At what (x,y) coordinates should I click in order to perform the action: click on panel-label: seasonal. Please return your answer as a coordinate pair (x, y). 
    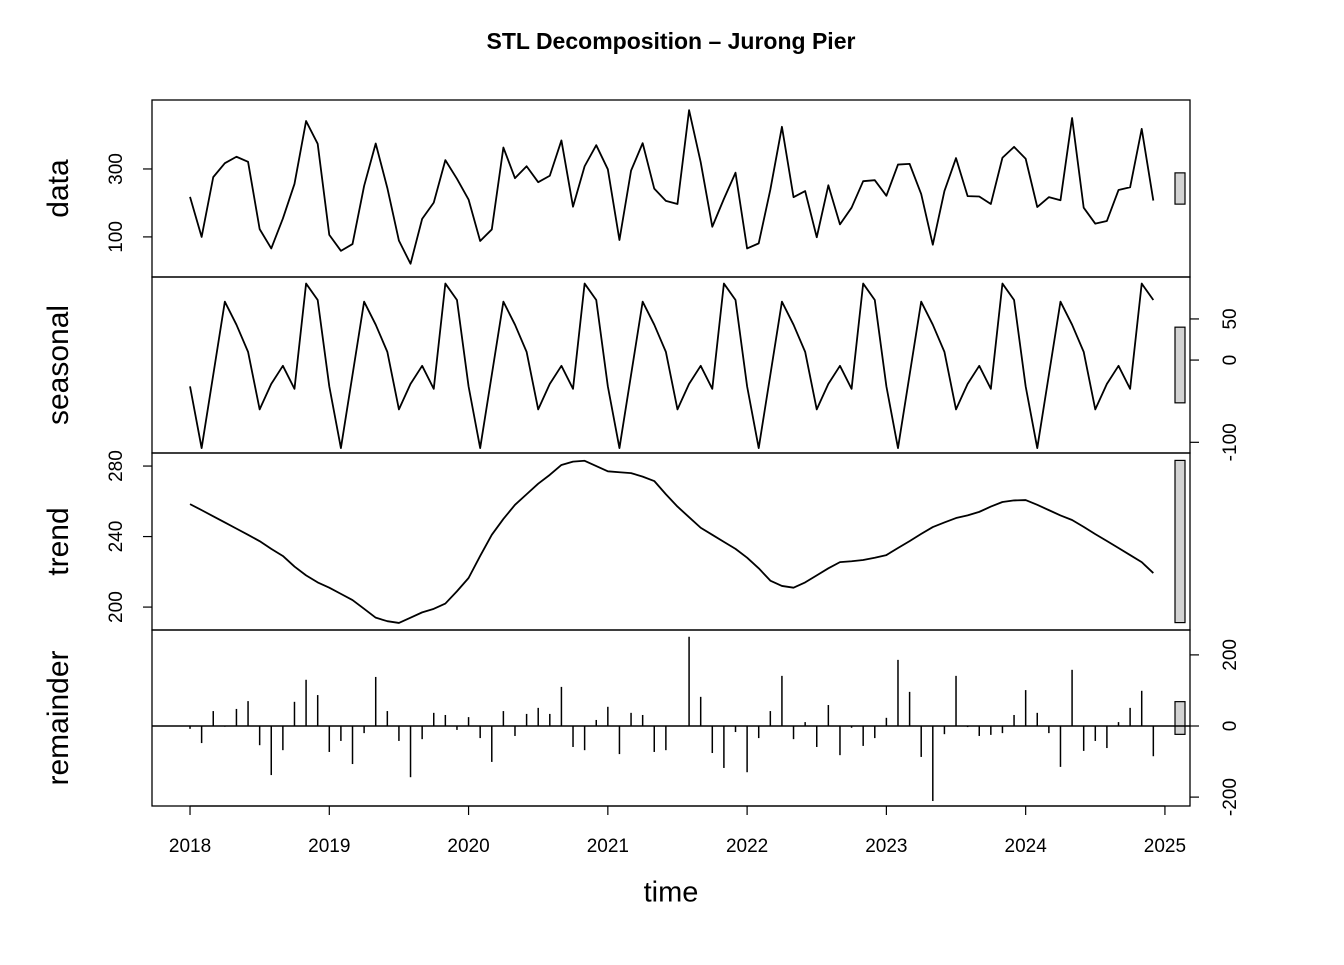
    Looking at the image, I should click on (58, 365).